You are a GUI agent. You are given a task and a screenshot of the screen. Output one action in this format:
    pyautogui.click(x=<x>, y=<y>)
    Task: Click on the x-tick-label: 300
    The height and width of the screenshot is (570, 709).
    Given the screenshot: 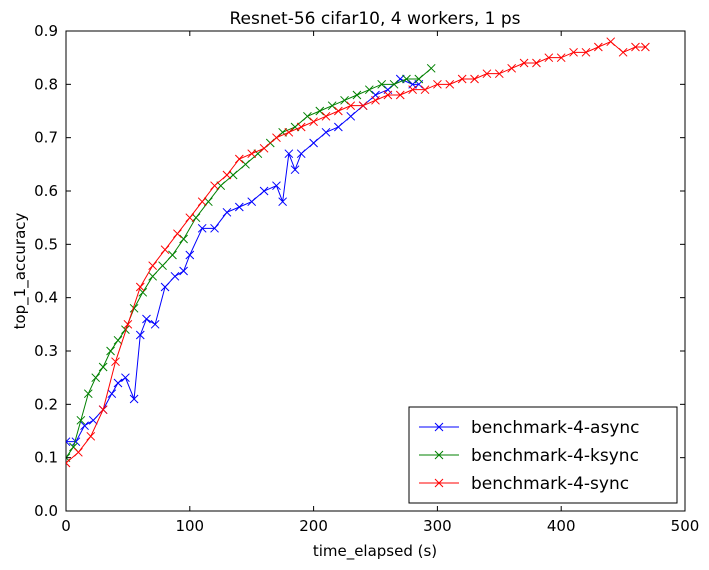 What is the action you would take?
    pyautogui.click(x=437, y=526)
    